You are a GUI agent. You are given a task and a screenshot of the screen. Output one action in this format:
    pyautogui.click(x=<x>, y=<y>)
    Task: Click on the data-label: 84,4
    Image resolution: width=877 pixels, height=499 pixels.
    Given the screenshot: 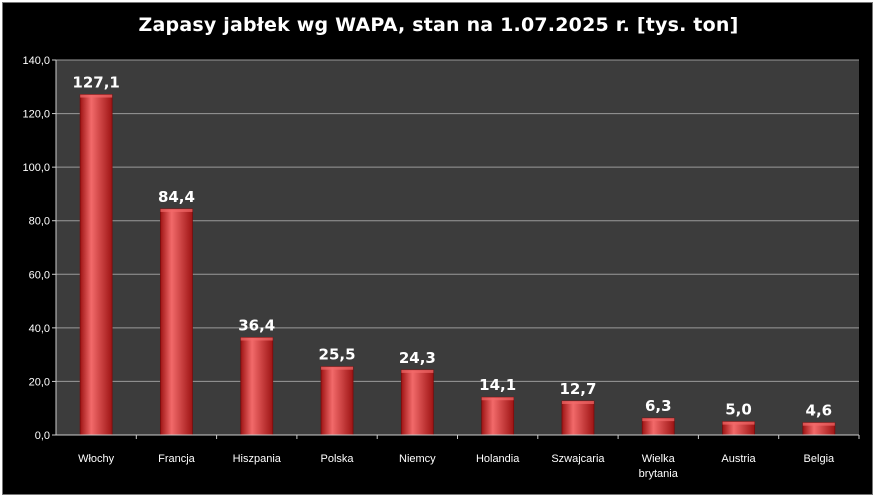 What is the action you would take?
    pyautogui.click(x=176, y=197)
    